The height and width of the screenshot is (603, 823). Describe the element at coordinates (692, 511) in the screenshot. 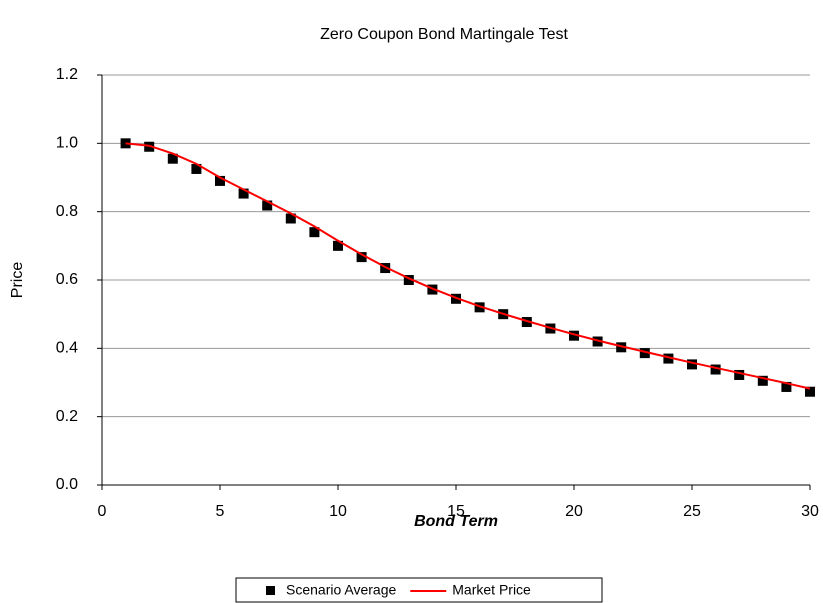

I see `x-tick-label: 25` at that location.